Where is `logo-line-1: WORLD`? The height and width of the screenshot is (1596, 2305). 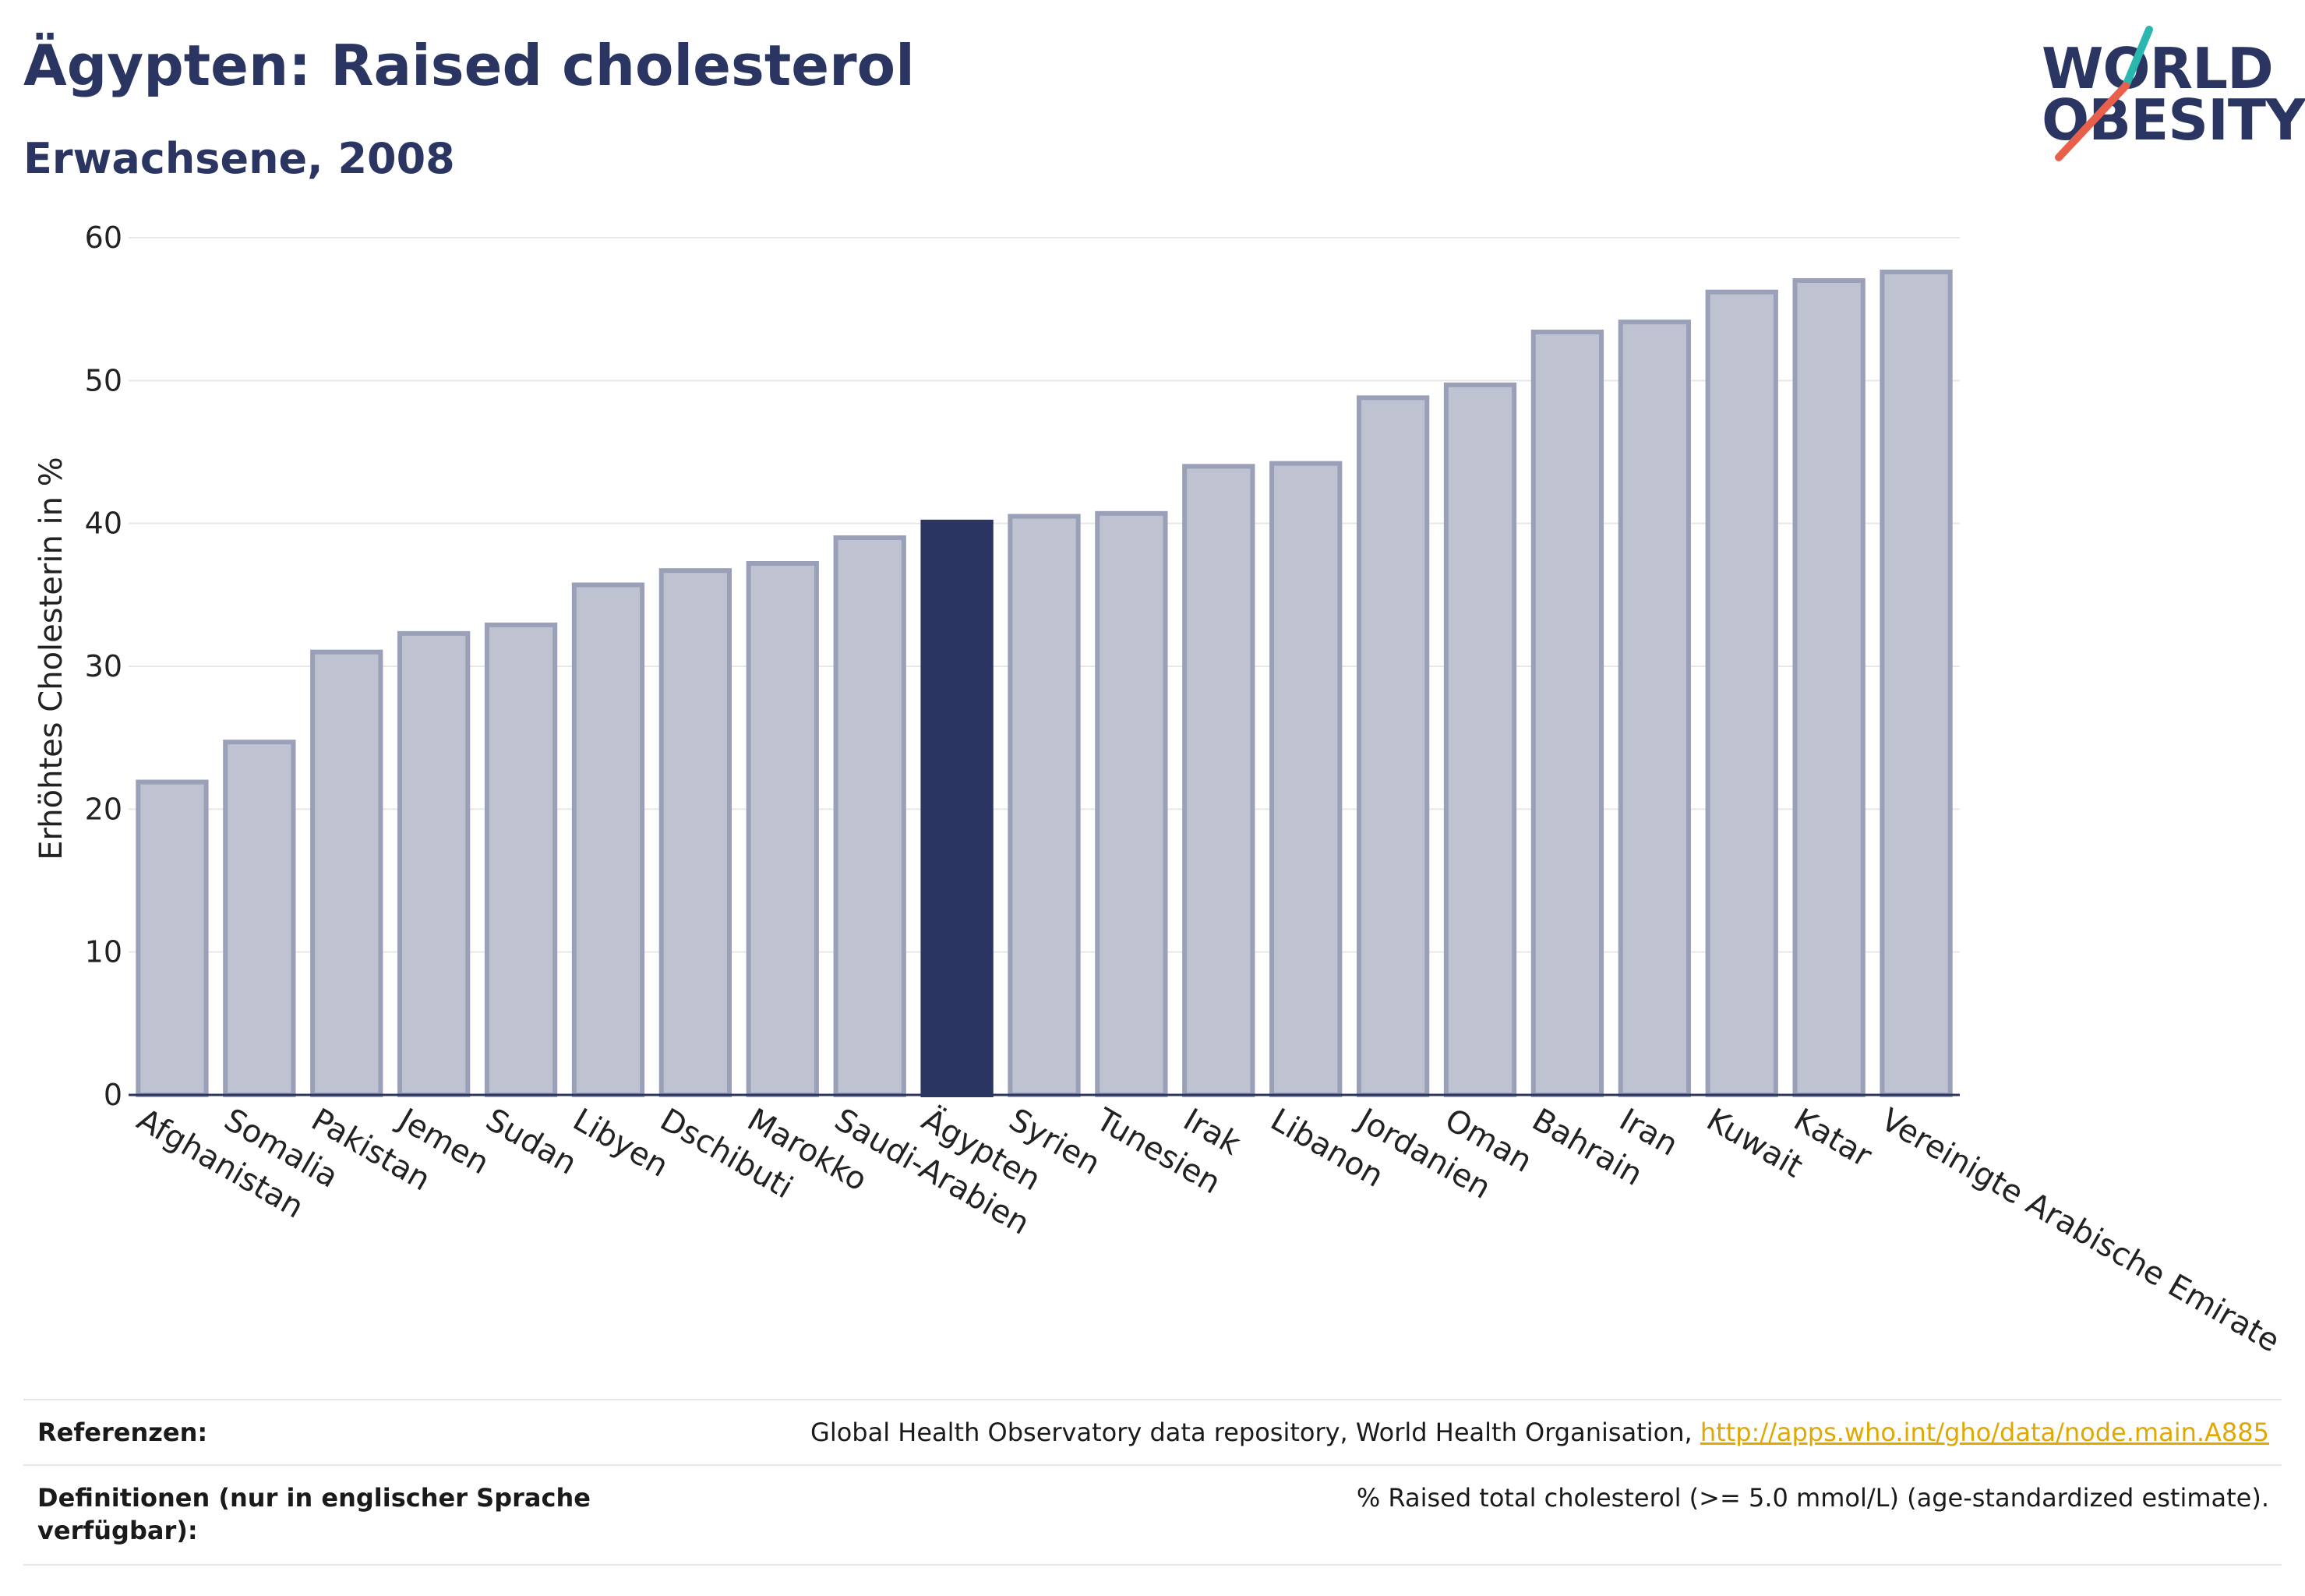
logo-line-1: WORLD is located at coordinates (2158, 68).